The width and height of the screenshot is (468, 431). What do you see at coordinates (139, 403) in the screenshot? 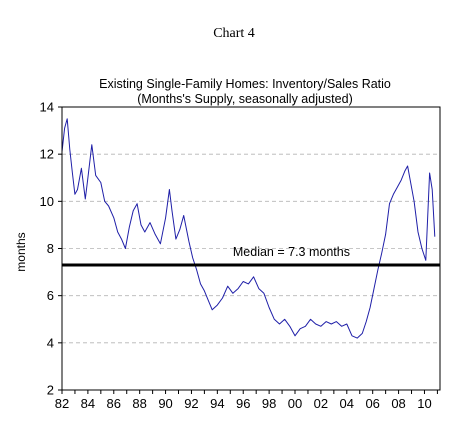
I see `x-tick-label: 88` at bounding box center [139, 403].